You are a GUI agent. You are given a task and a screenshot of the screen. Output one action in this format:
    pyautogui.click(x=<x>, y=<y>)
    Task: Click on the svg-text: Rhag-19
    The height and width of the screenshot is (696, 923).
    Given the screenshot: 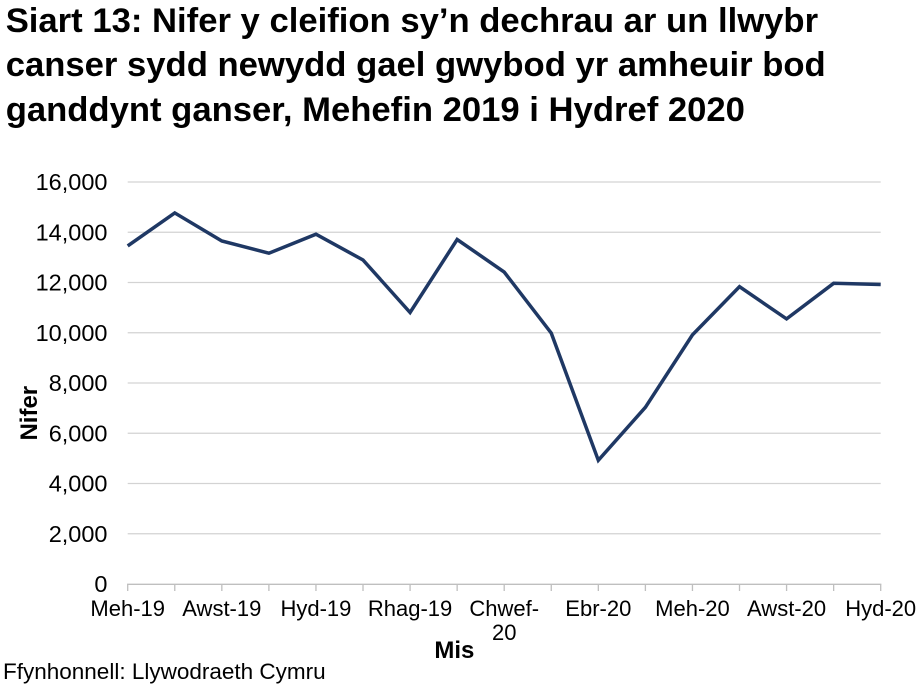 What is the action you would take?
    pyautogui.click(x=410, y=608)
    